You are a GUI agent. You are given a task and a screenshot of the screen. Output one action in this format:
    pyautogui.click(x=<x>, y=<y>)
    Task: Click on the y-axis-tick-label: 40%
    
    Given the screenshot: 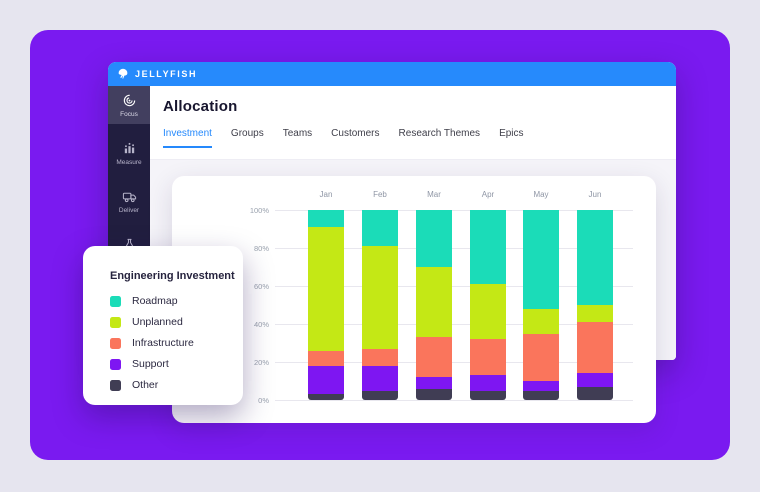 What is the action you would take?
    pyautogui.click(x=261, y=324)
    